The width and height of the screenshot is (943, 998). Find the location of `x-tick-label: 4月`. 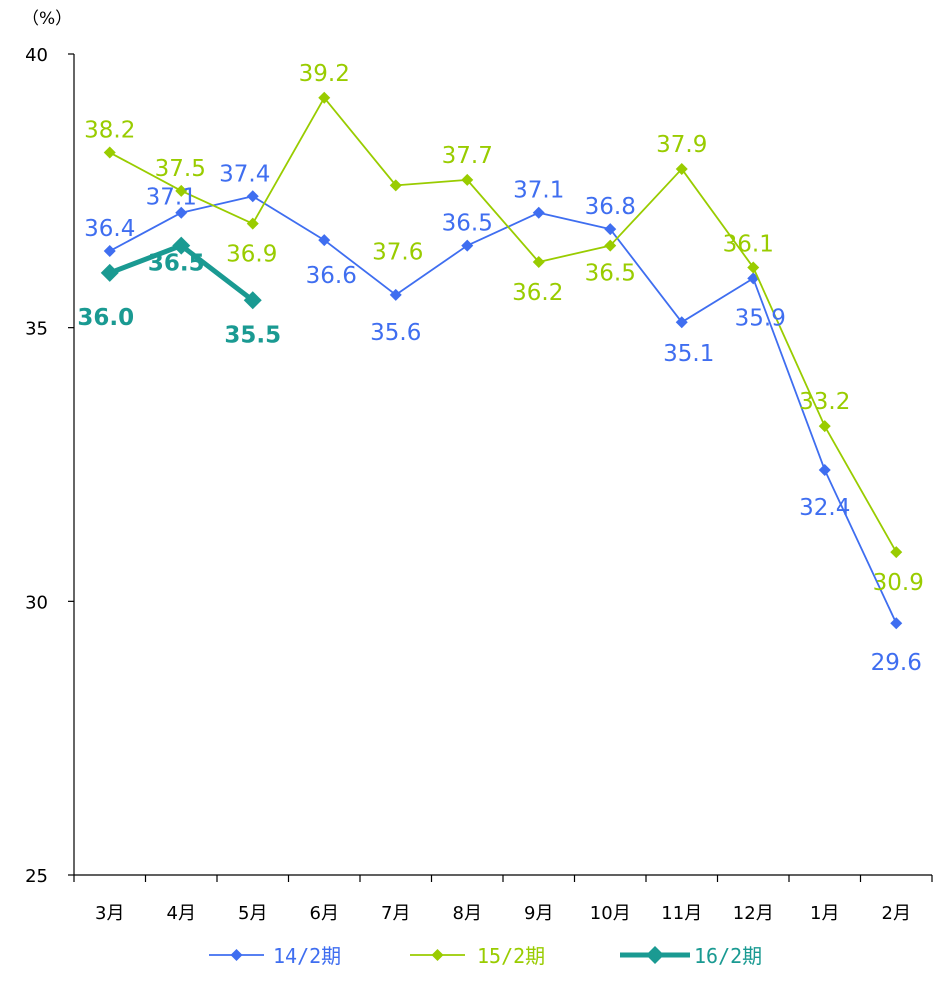

x-tick-label: 4月 is located at coordinates (181, 913).